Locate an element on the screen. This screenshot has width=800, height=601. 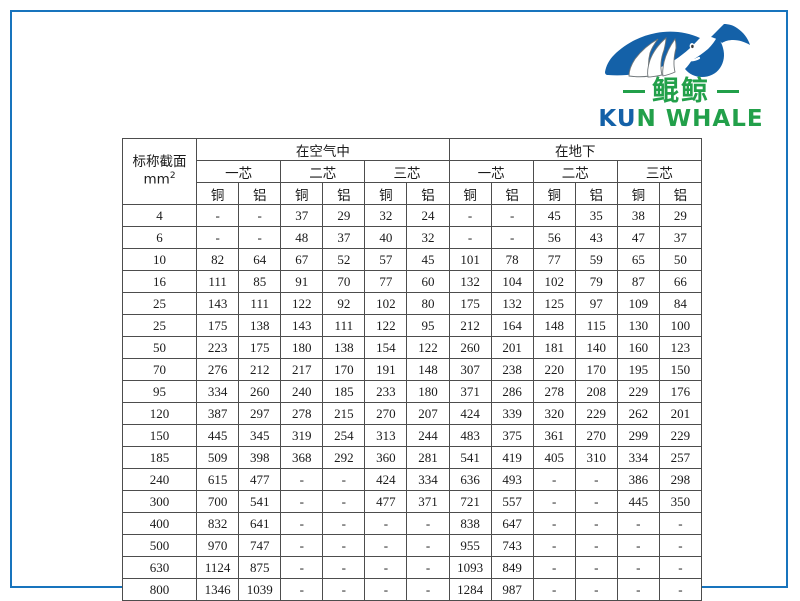
table-row: 800 1346 1039- - - -1284 987- - - - is located at coordinates (412, 589).